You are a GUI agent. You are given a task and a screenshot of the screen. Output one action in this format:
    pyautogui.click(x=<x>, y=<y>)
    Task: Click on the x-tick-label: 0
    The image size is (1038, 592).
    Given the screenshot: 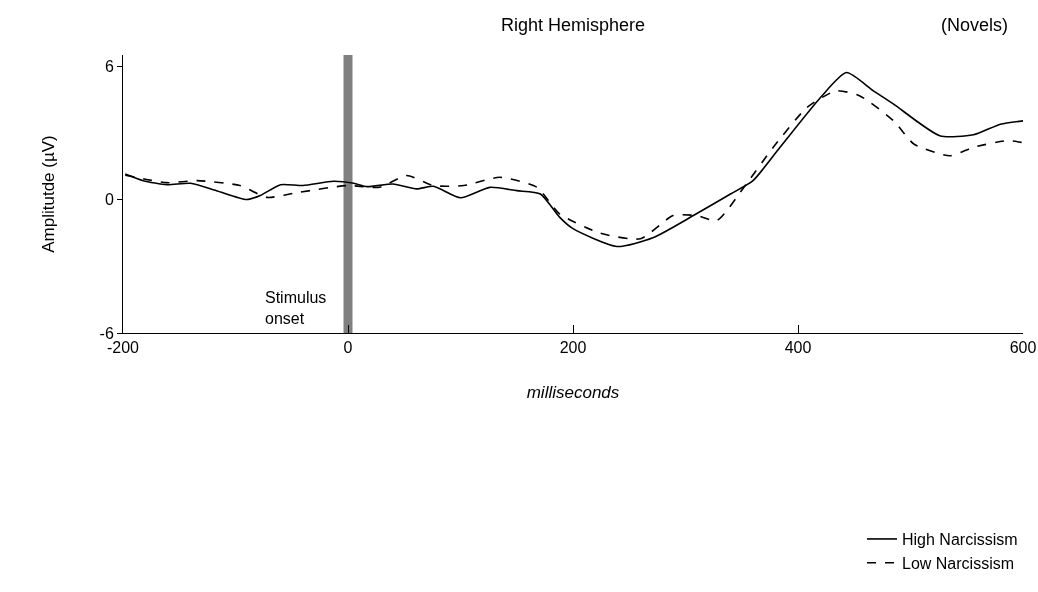 What is the action you would take?
    pyautogui.click(x=348, y=348)
    